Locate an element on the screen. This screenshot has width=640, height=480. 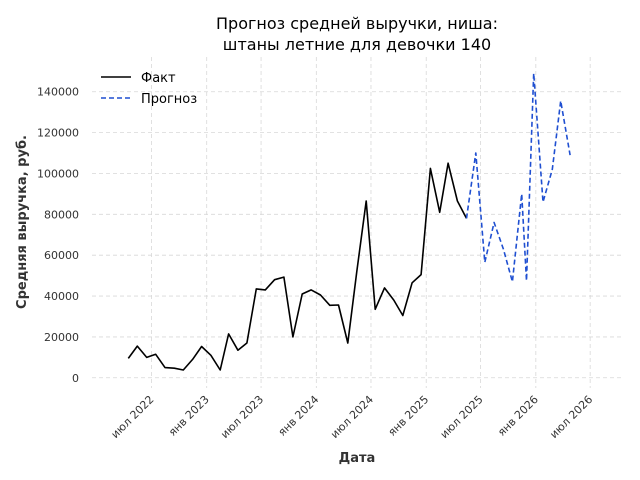
y-tick-label: 120000 is located at coordinates (58, 133).